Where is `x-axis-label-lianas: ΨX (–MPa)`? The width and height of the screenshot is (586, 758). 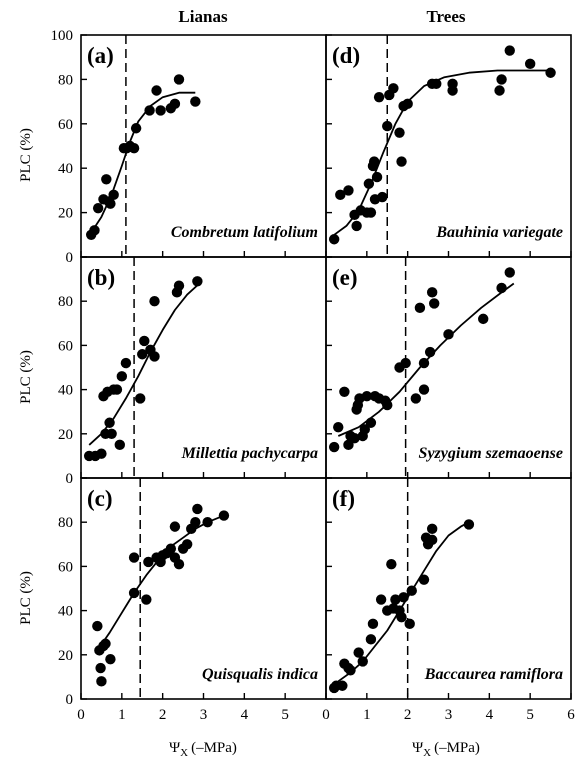 x-axis-label-lianas: ΨX (–MPa) is located at coordinates (203, 749).